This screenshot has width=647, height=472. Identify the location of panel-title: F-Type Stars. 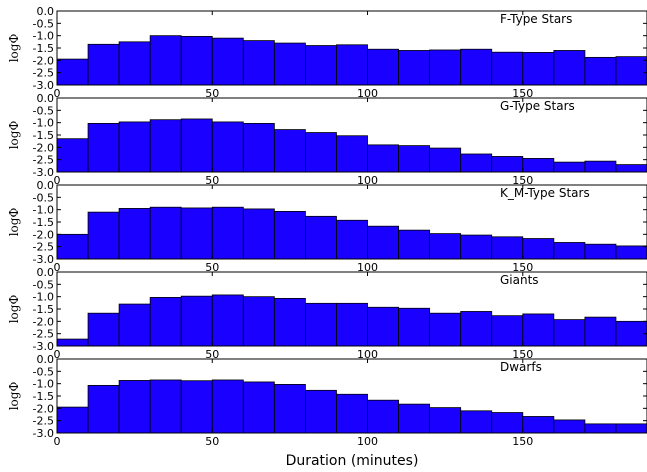
(536, 19).